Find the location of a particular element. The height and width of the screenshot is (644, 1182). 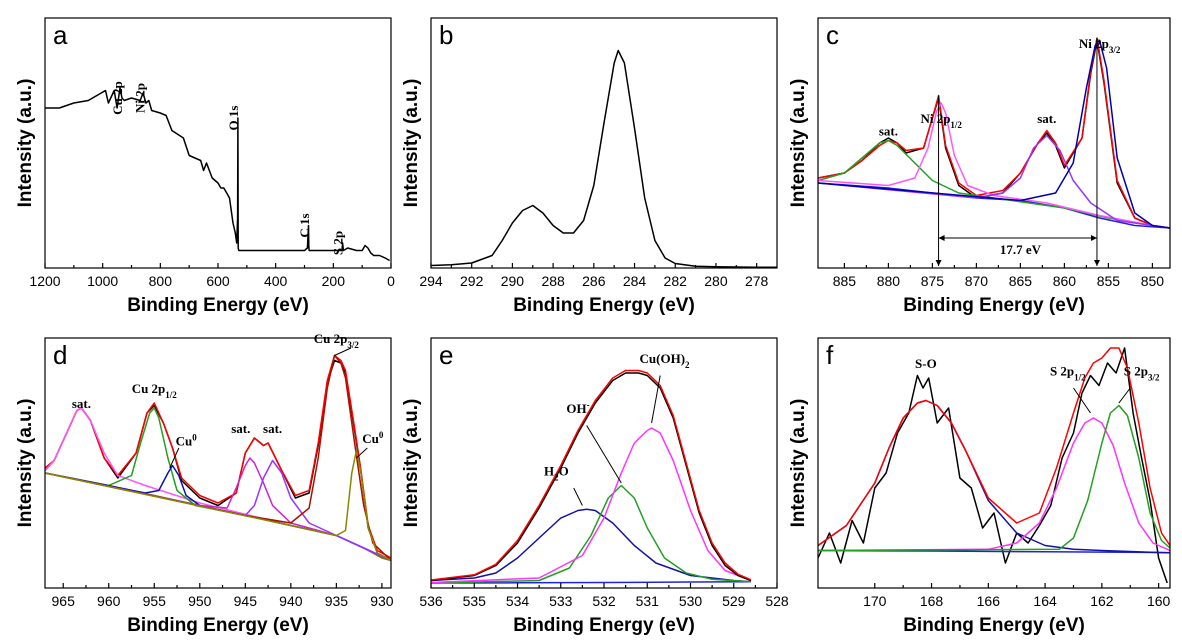

panel-letter: f is located at coordinates (830, 355).